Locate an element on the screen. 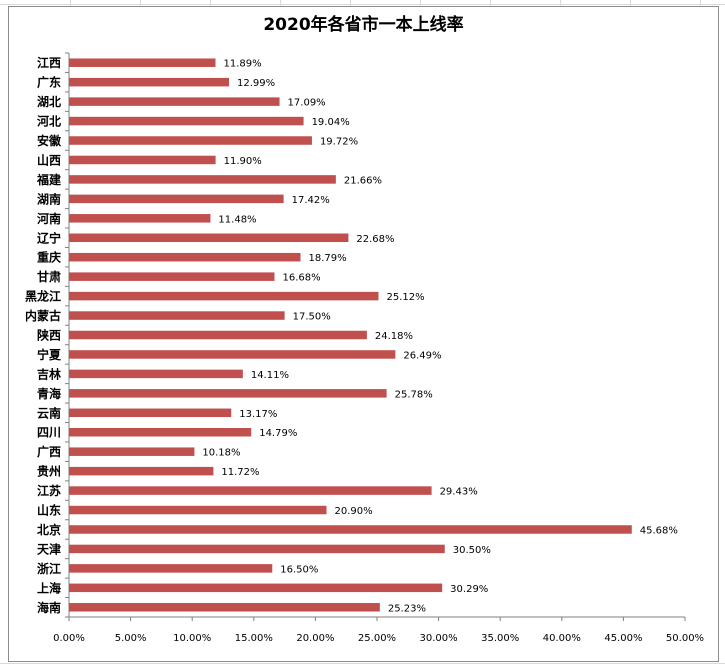 The height and width of the screenshot is (667, 725). data-label: 22.68% is located at coordinates (375, 239).